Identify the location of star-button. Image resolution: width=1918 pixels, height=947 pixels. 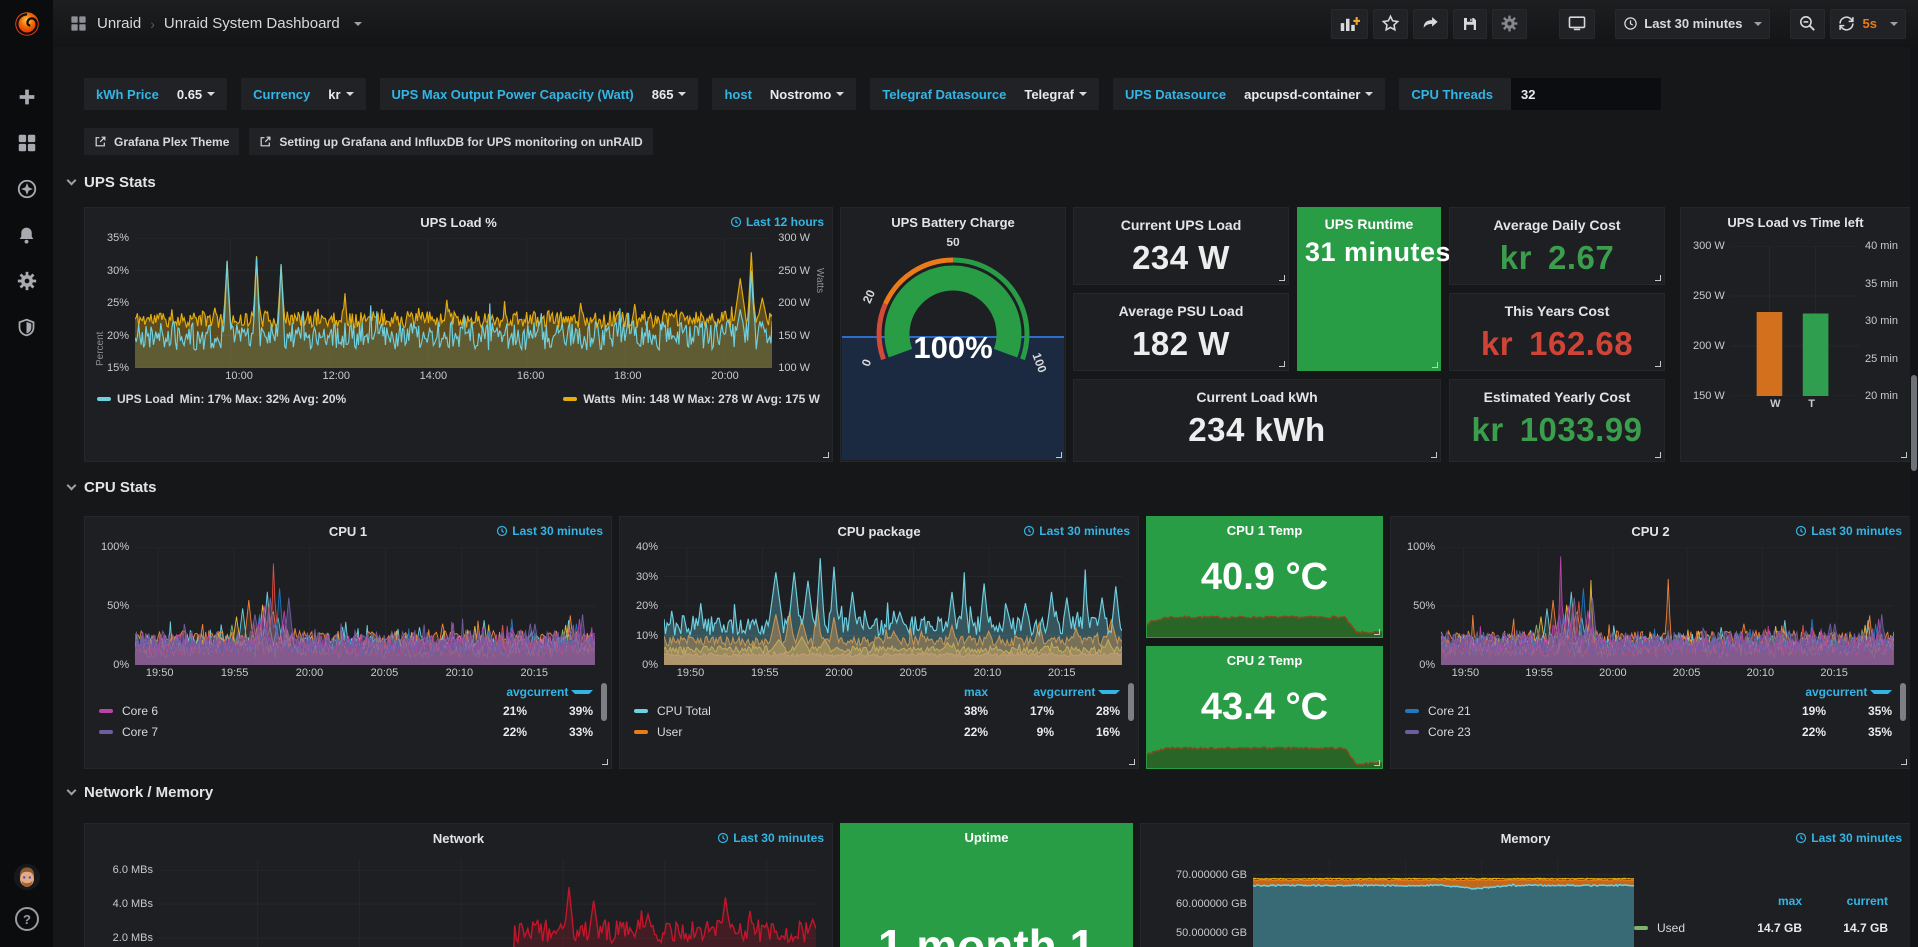
(1391, 23).